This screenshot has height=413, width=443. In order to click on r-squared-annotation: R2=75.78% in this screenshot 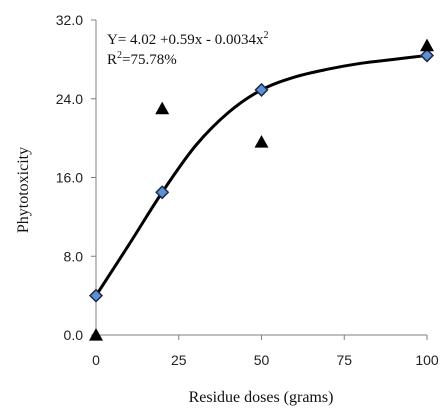, I will do `click(142, 59)`.